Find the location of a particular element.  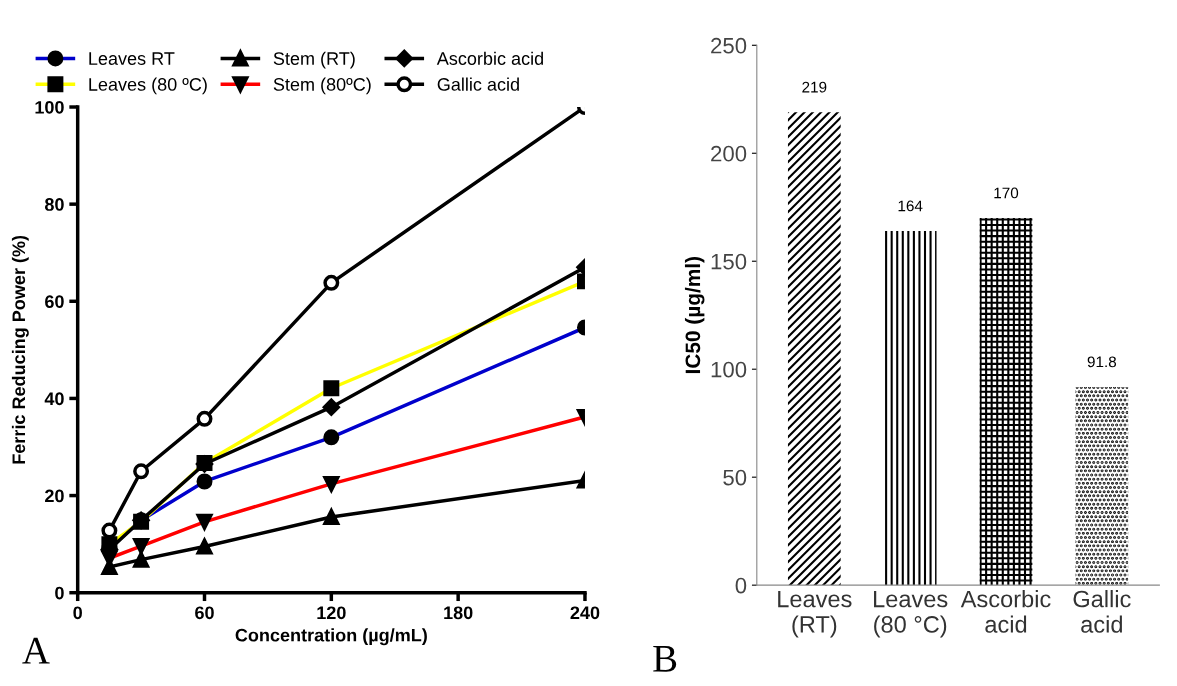

text: A is located at coordinates (36, 650).